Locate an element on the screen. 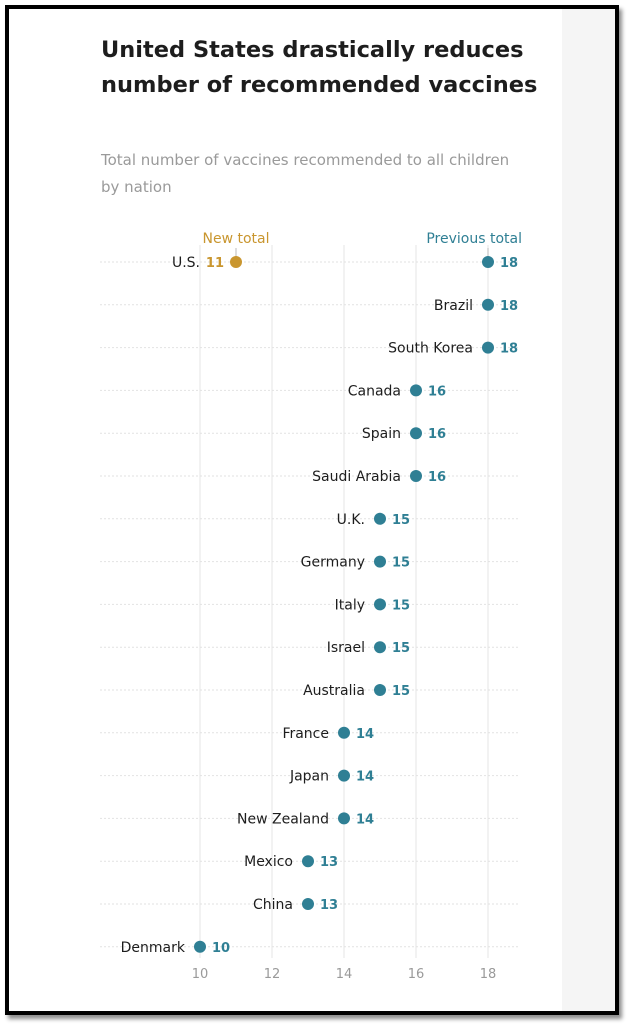 This screenshot has width=629, height=1024. country-label: Denmark is located at coordinates (153, 948).